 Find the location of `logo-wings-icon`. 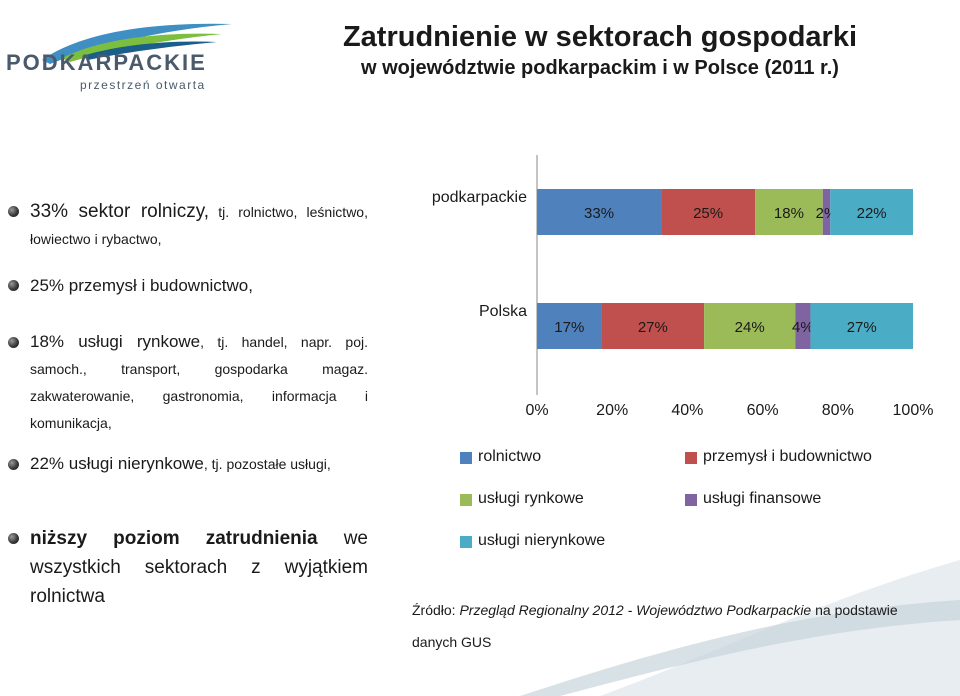

logo-wings-icon is located at coordinates (137, 43).